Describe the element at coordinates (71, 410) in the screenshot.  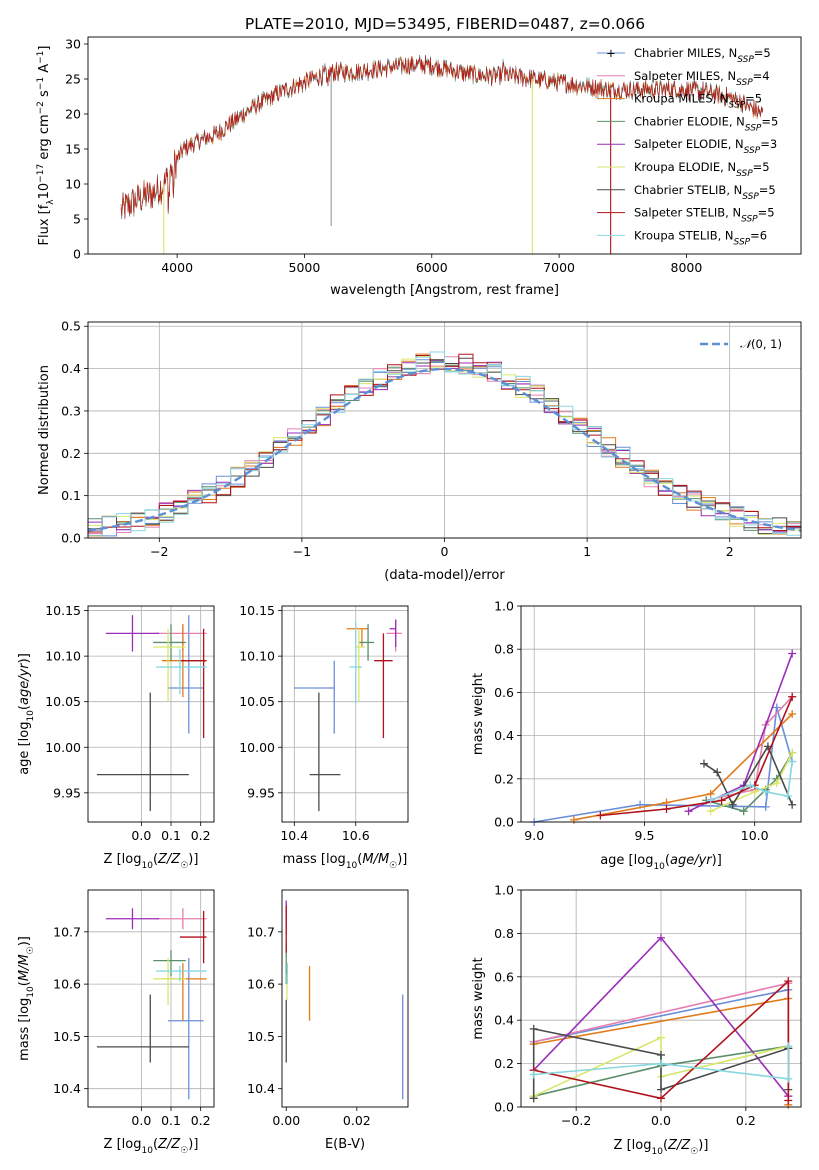
I see `y-tick-label: 0.3` at that location.